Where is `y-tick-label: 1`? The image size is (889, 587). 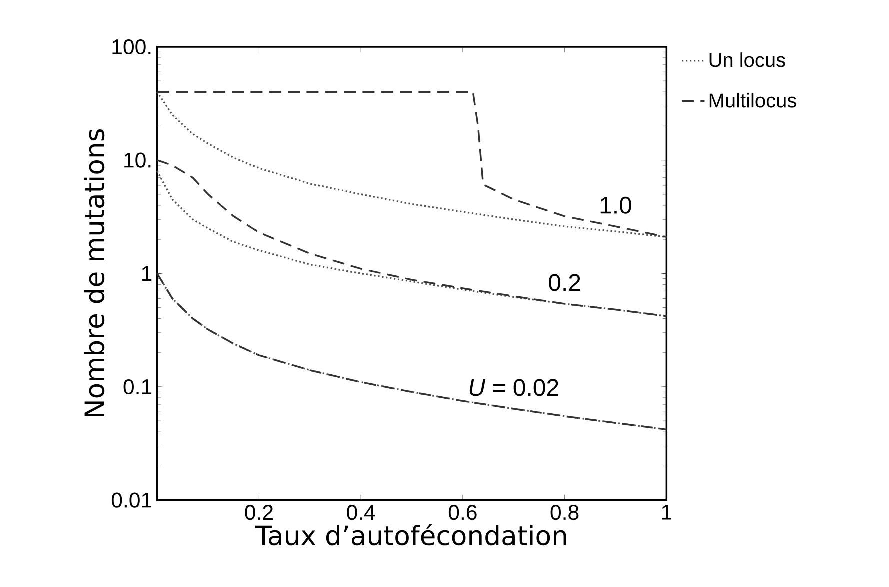
y-tick-label: 1 is located at coordinates (147, 273).